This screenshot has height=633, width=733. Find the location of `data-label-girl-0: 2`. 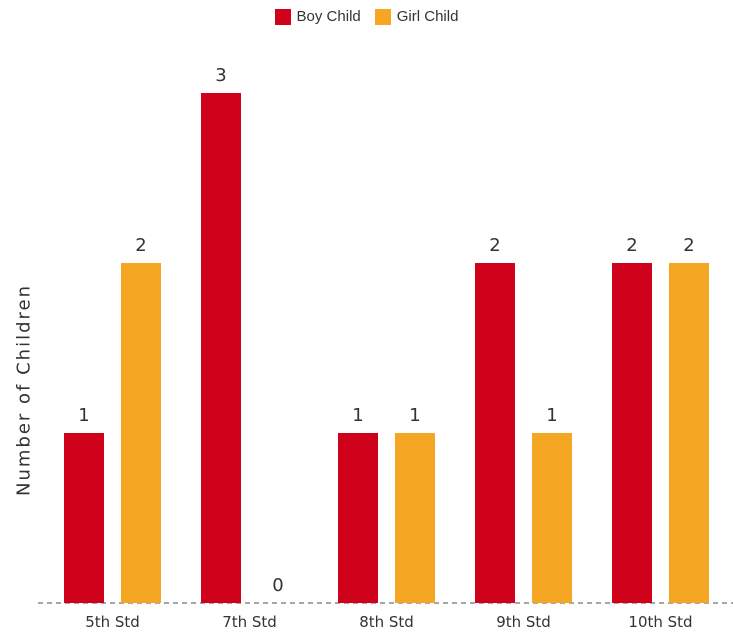

data-label-girl-0: 2 is located at coordinates (140, 245).